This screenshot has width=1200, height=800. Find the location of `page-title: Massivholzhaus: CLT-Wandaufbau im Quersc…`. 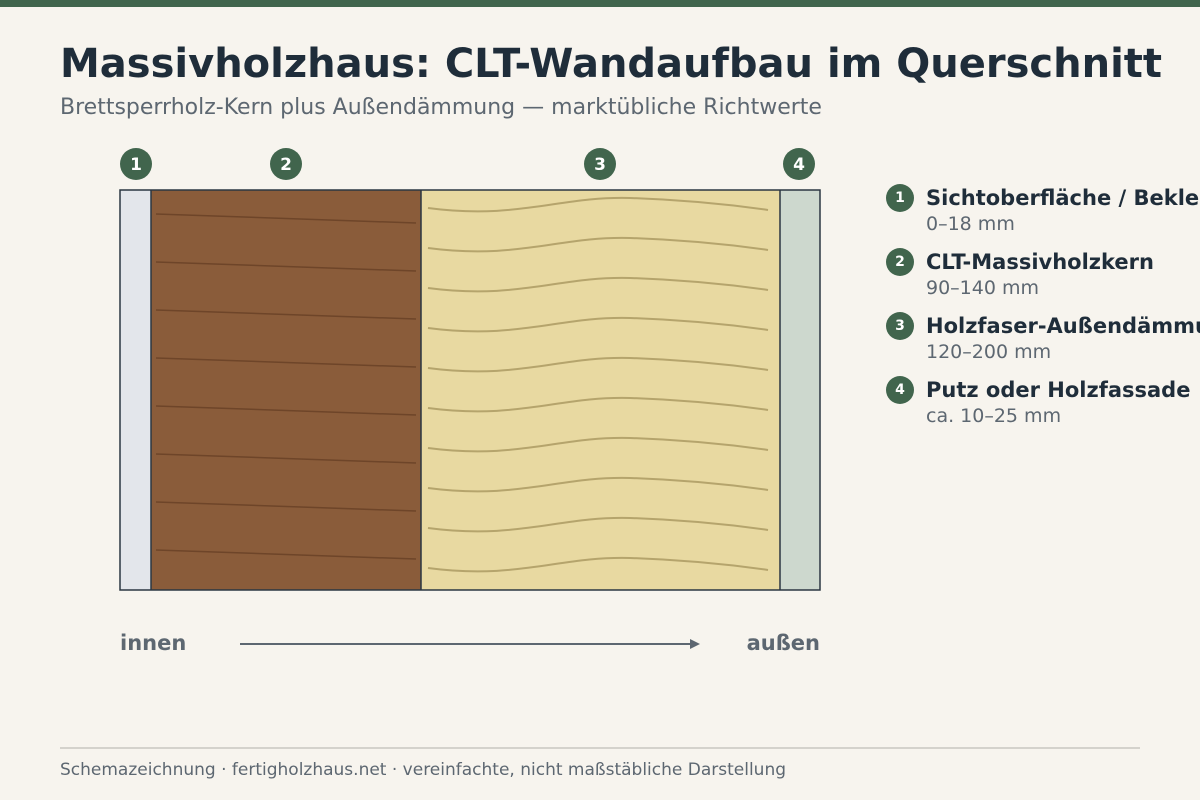

page-title: Massivholzhaus: CLT-Wandaufbau im Quersc… is located at coordinates (611, 64).